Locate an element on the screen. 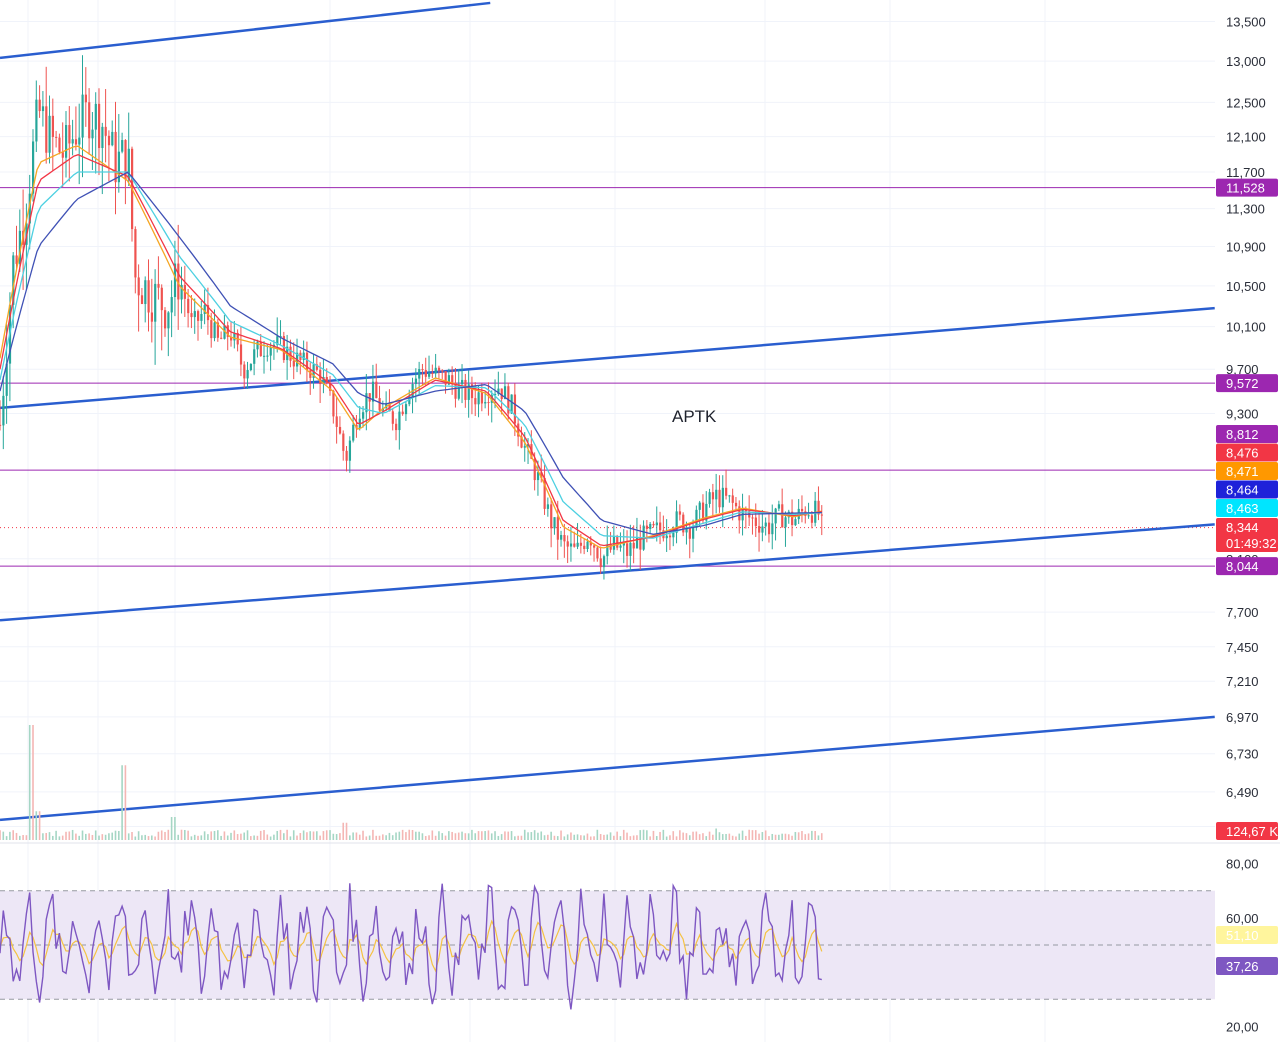 This screenshot has width=1280, height=1042. rsi-badge-text: 51,10 is located at coordinates (1242, 935).